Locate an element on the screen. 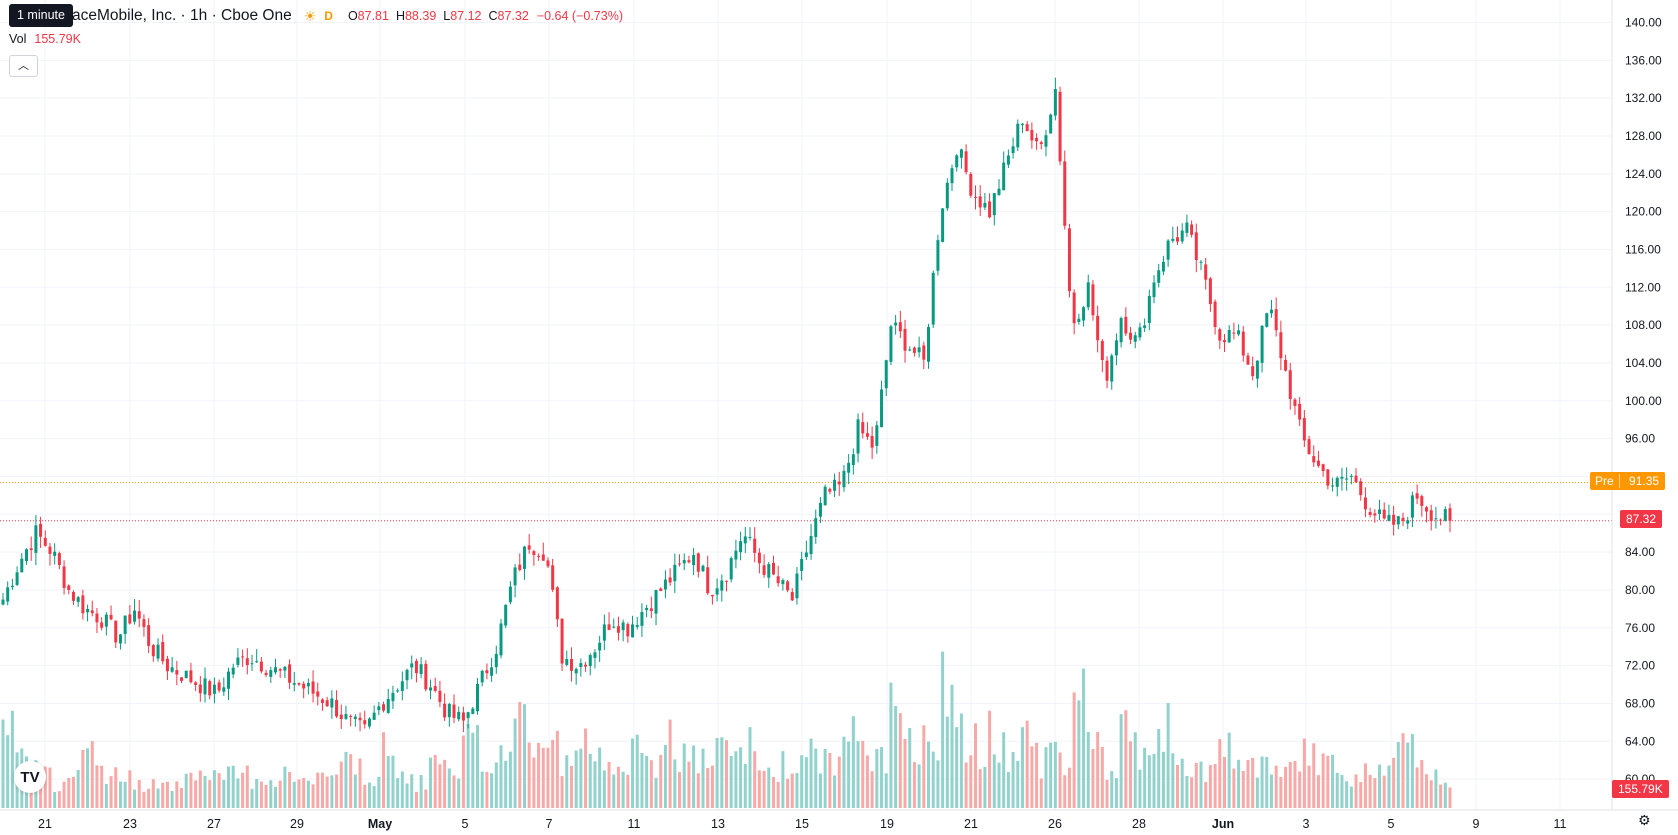  tradingview-logo: TV is located at coordinates (30, 777).